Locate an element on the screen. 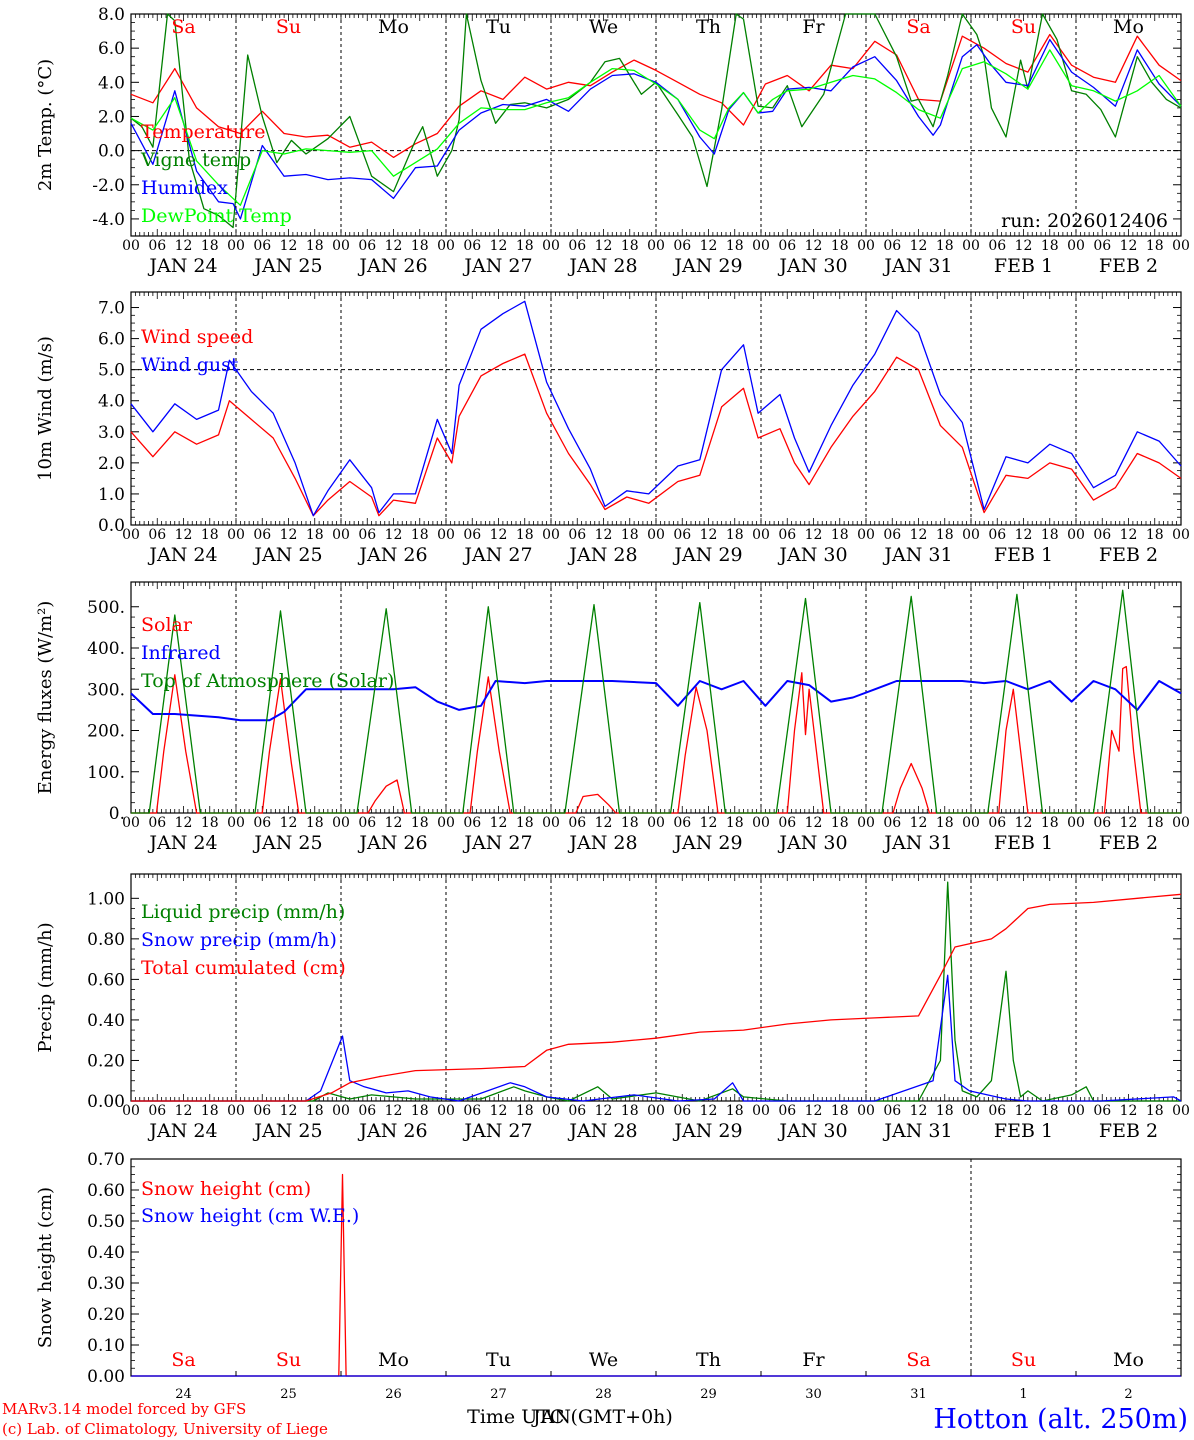 The width and height of the screenshot is (1194, 1440). y-tick-label: 6.0 is located at coordinates (111, 340).